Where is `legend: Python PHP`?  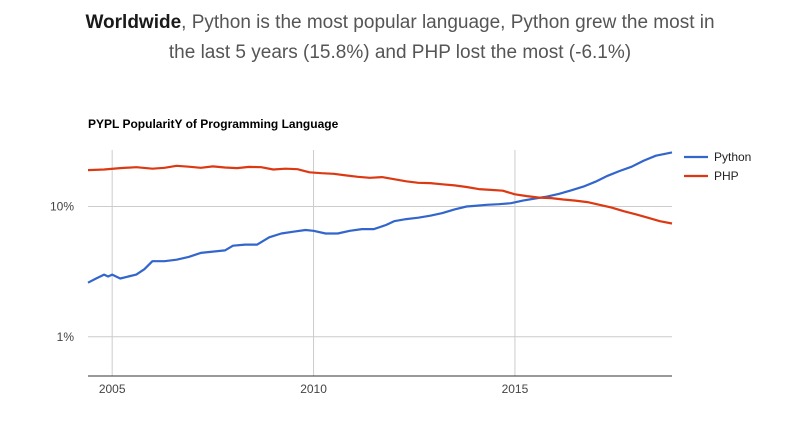 legend: Python PHP is located at coordinates (717, 166).